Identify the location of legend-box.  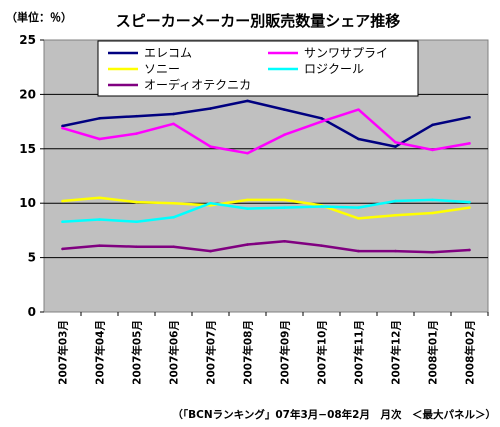
(258, 68).